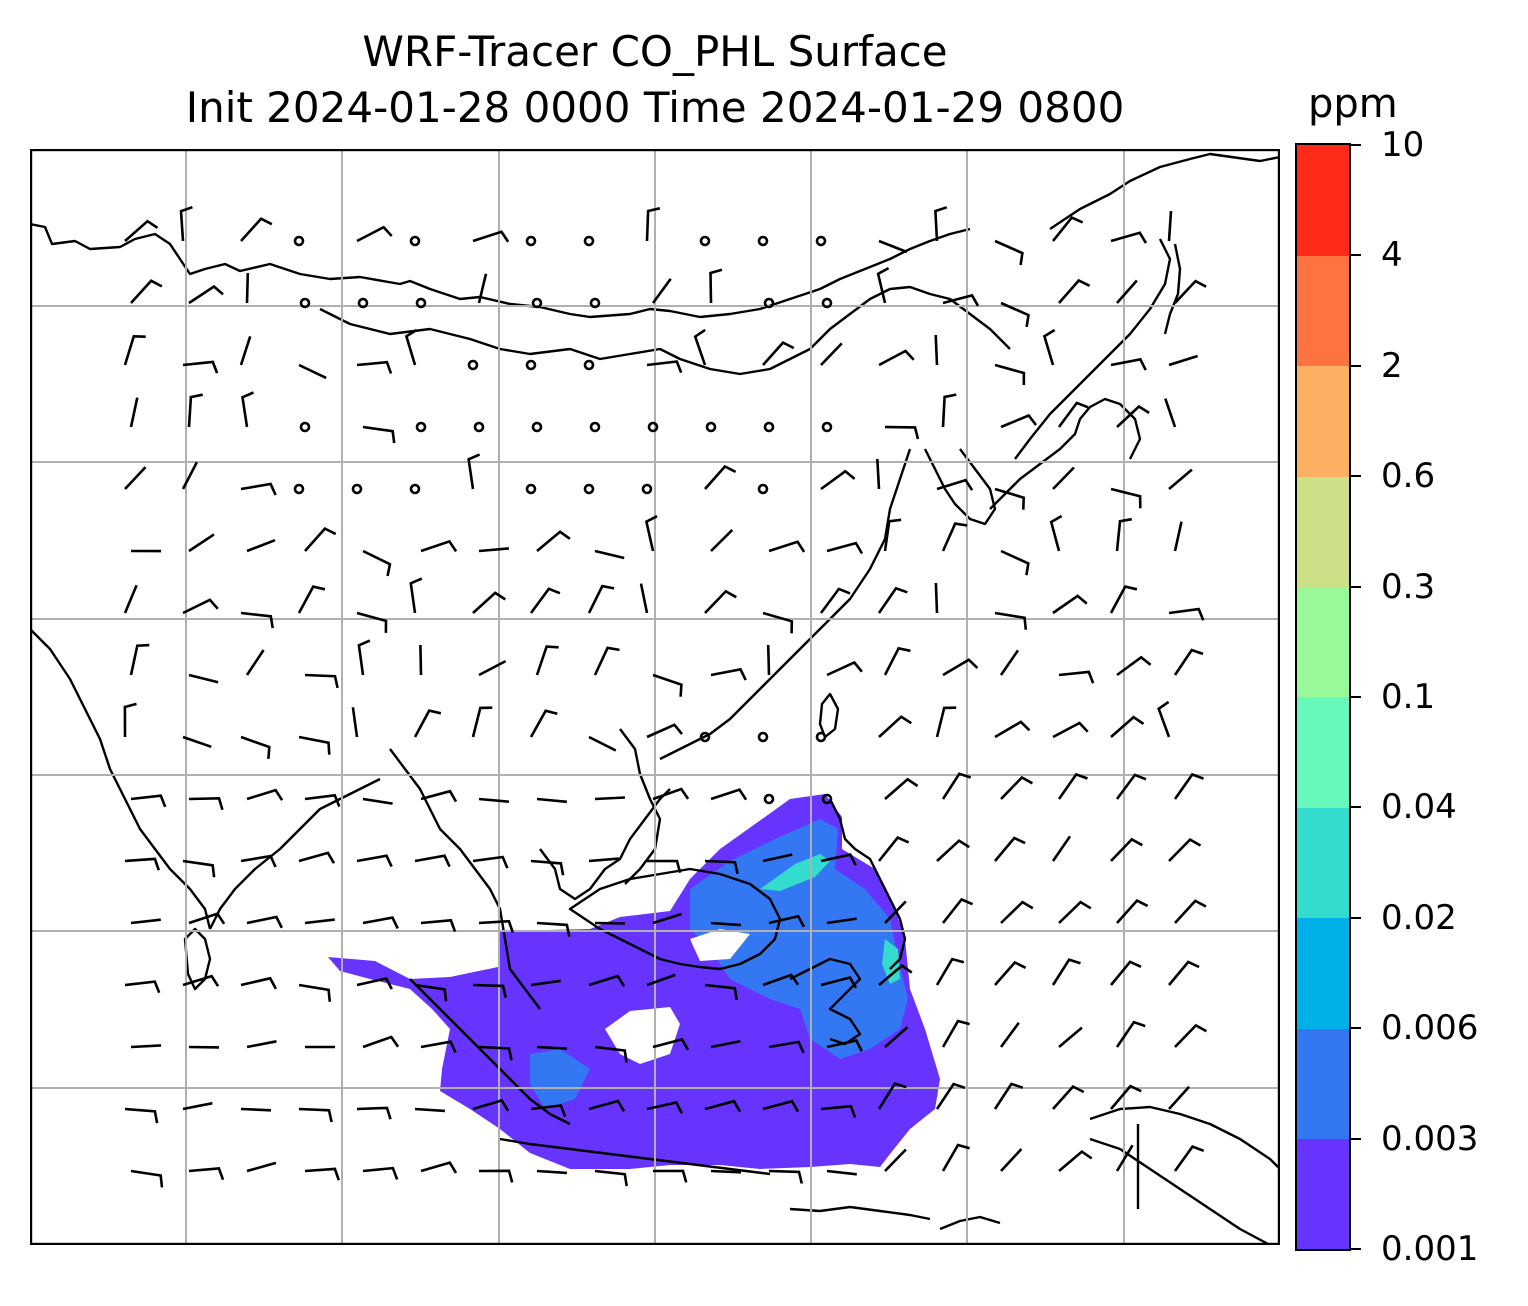  I want to click on plume-secondary, so click(799, 939).